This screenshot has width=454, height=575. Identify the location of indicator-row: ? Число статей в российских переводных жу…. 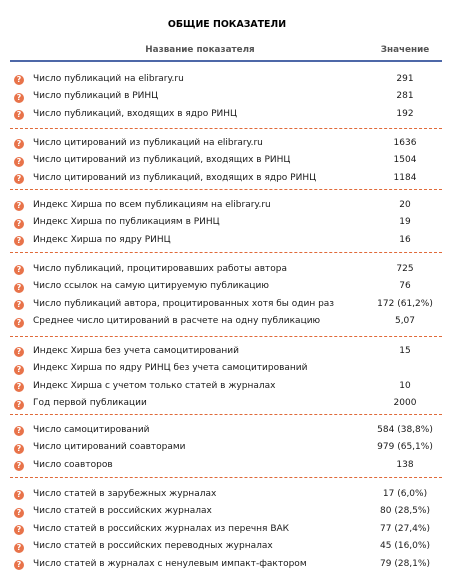
(227, 549).